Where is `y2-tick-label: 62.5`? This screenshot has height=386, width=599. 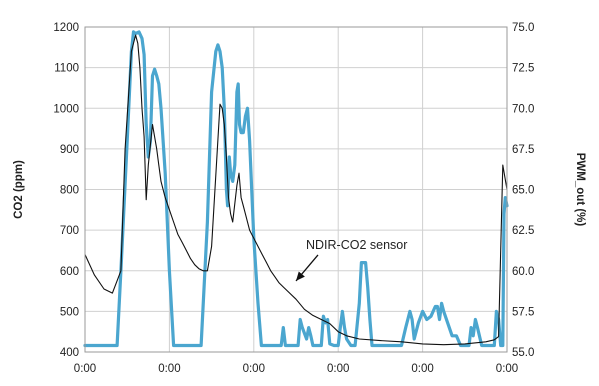
y2-tick-label: 62.5 is located at coordinates (523, 231).